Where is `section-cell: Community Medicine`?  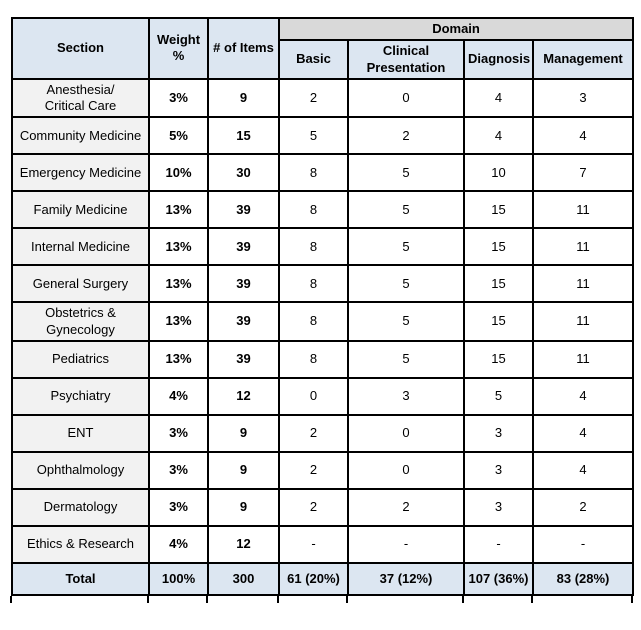
section-cell: Community Medicine is located at coordinates (80, 136).